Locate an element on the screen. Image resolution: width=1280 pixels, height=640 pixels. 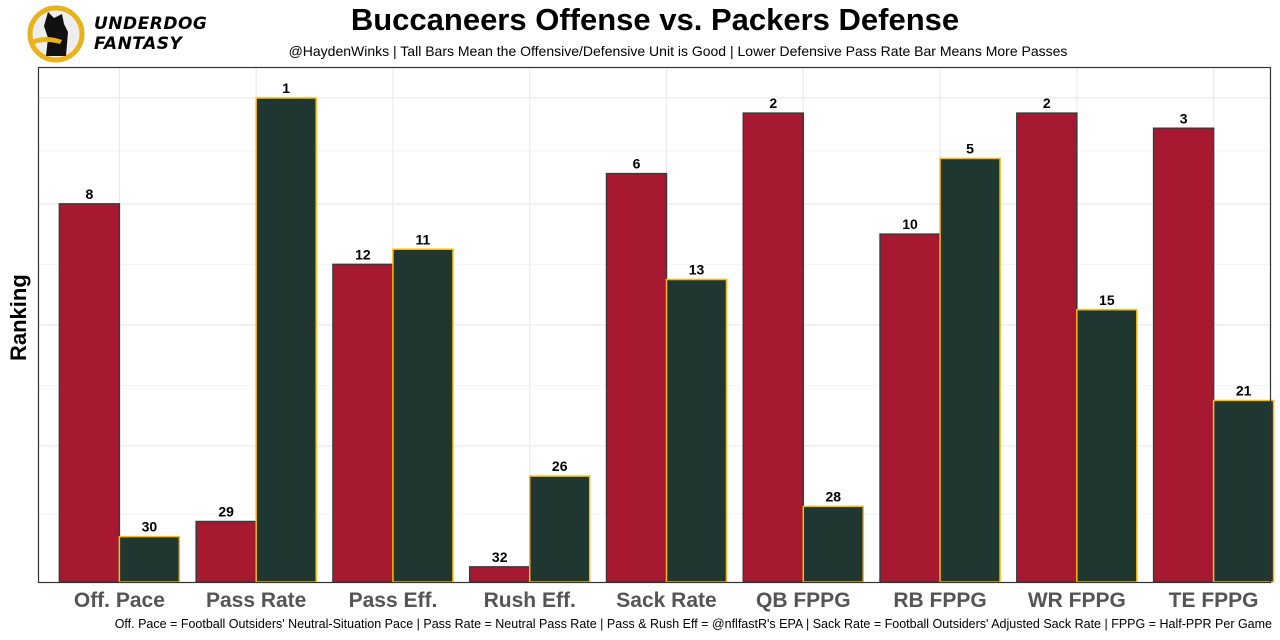
offense-value-label-5: 2 is located at coordinates (773, 103).